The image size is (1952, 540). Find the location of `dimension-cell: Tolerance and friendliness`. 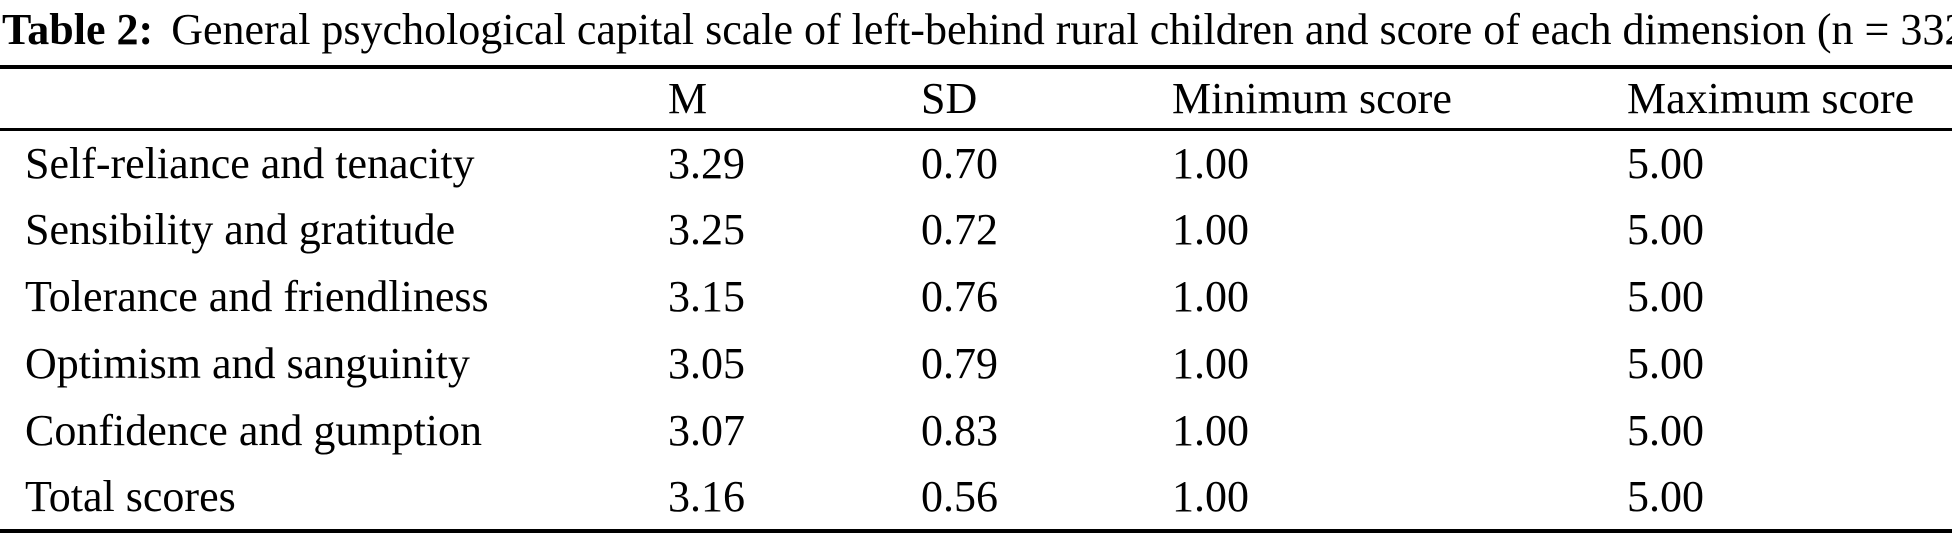

dimension-cell: Tolerance and friendliness is located at coordinates (257, 296).